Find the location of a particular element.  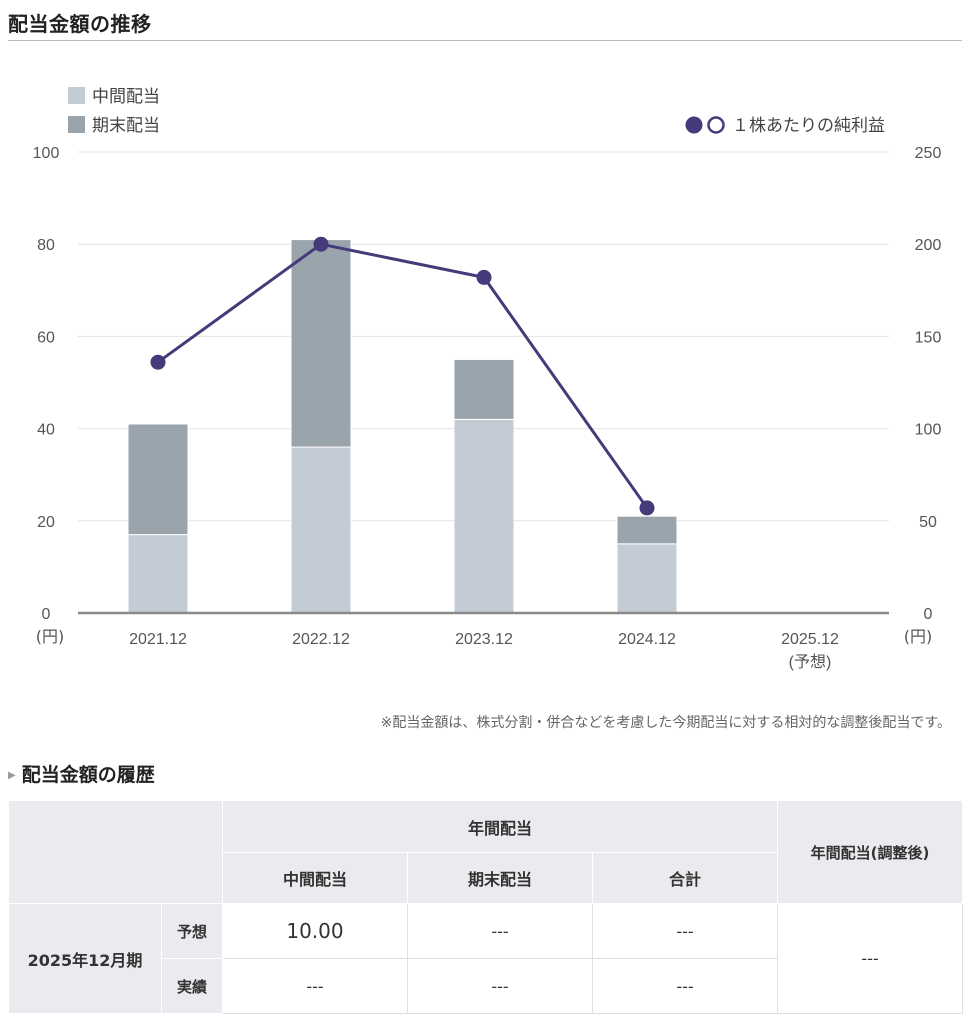

y-right-tick-label: 250 is located at coordinates (928, 153).